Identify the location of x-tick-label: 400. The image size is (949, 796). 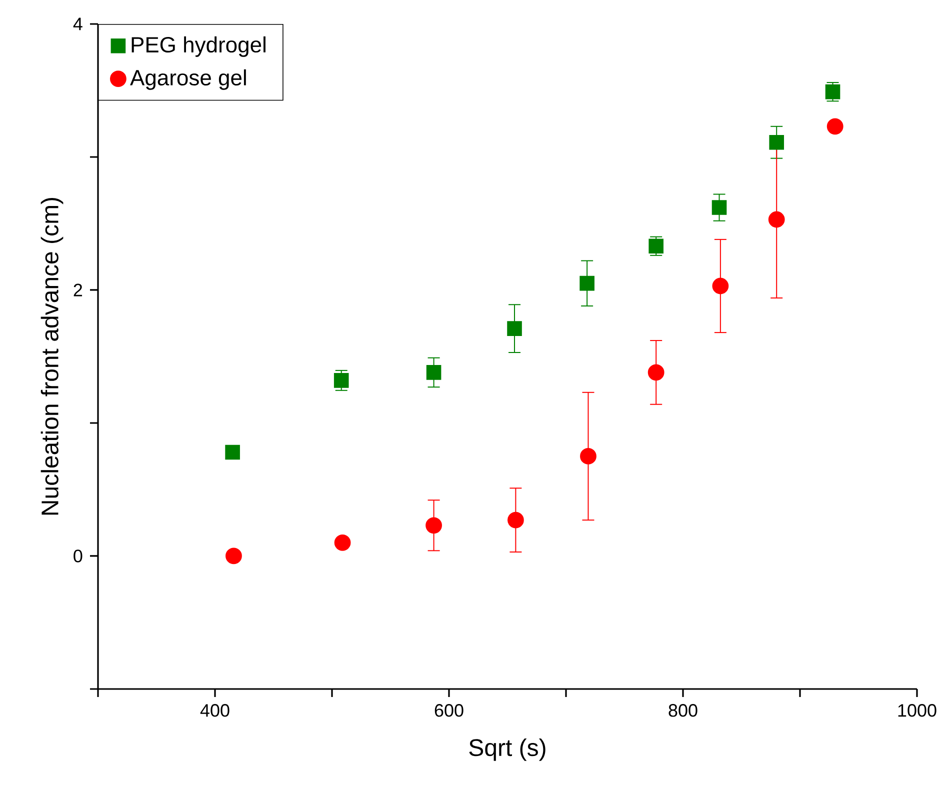
(215, 710).